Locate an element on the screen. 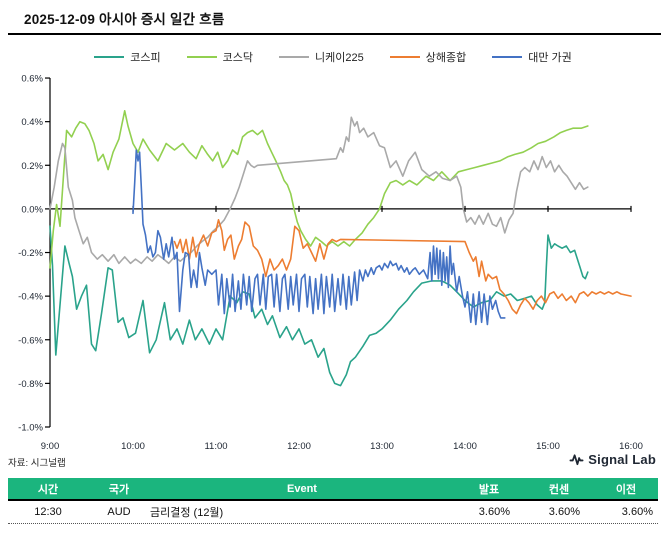  table-header-cell: 발표 is located at coordinates (489, 489).